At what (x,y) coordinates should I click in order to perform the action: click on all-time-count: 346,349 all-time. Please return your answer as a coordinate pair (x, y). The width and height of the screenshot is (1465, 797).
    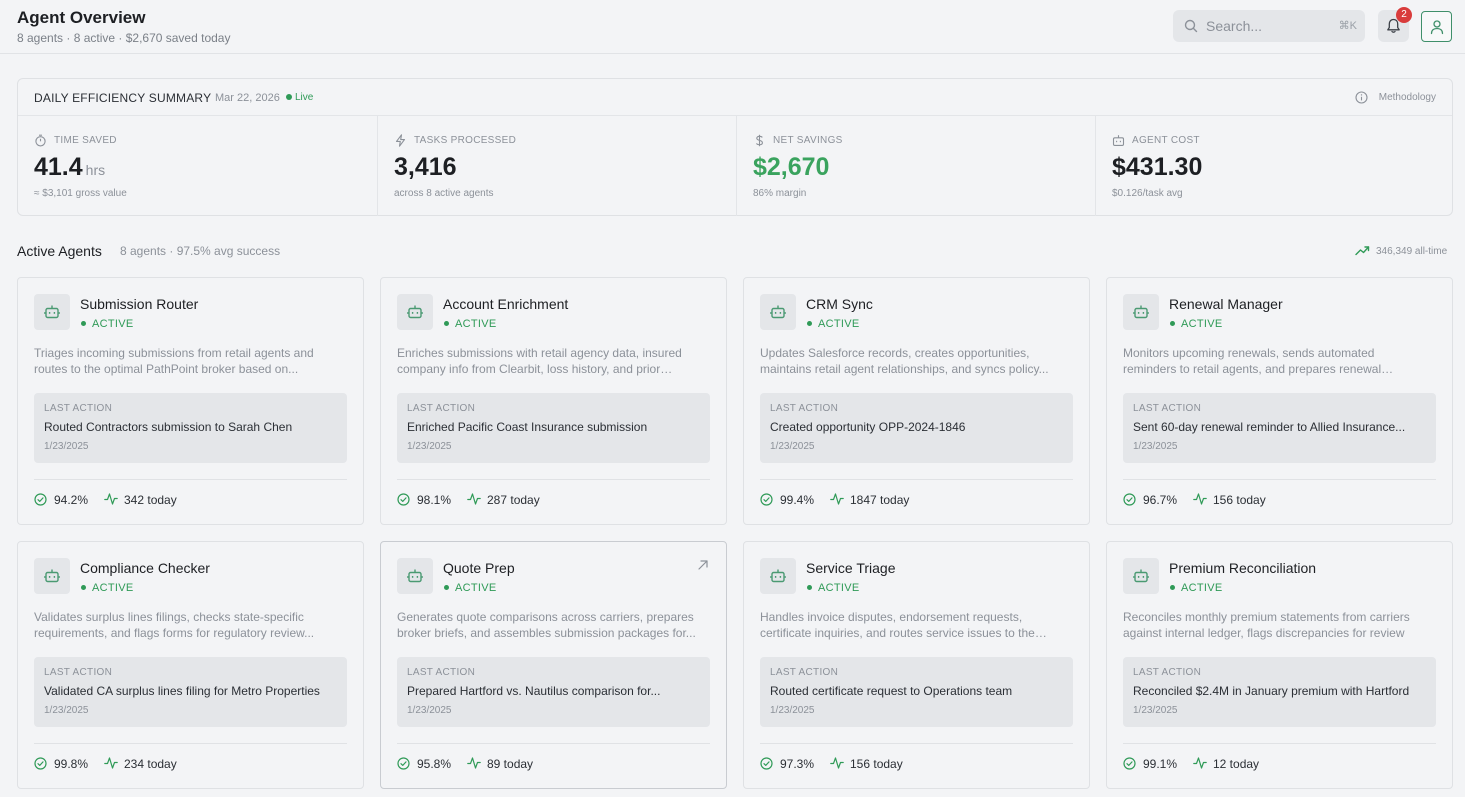
    Looking at the image, I should click on (1412, 251).